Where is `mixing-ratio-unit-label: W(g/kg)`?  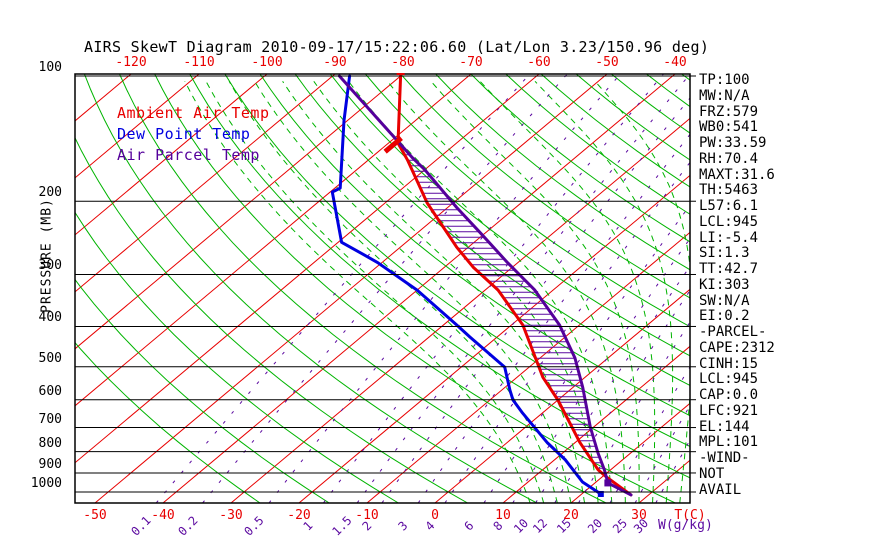 mixing-ratio-unit-label: W(g/kg) is located at coordinates (685, 525).